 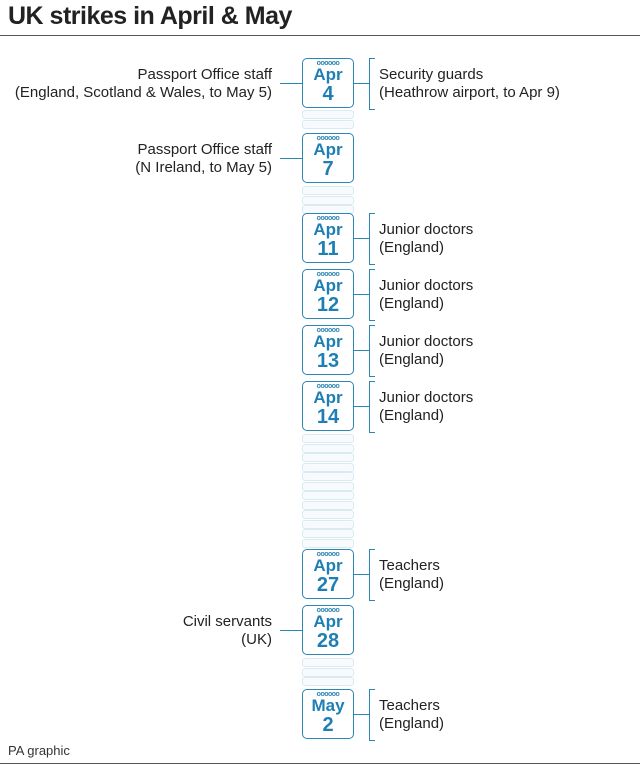 I want to click on calendar-date: oooooo Apr 11, so click(x=328, y=238).